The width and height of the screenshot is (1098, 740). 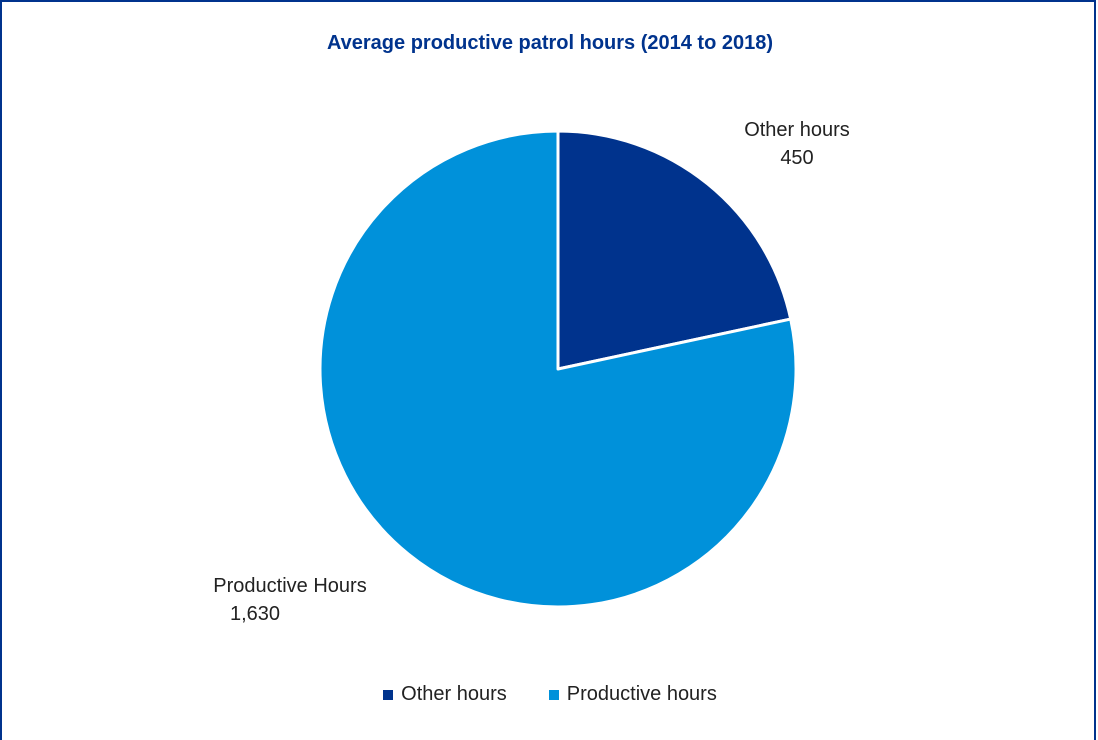 I want to click on legend-item-other-hours: Other hours, so click(x=445, y=694).